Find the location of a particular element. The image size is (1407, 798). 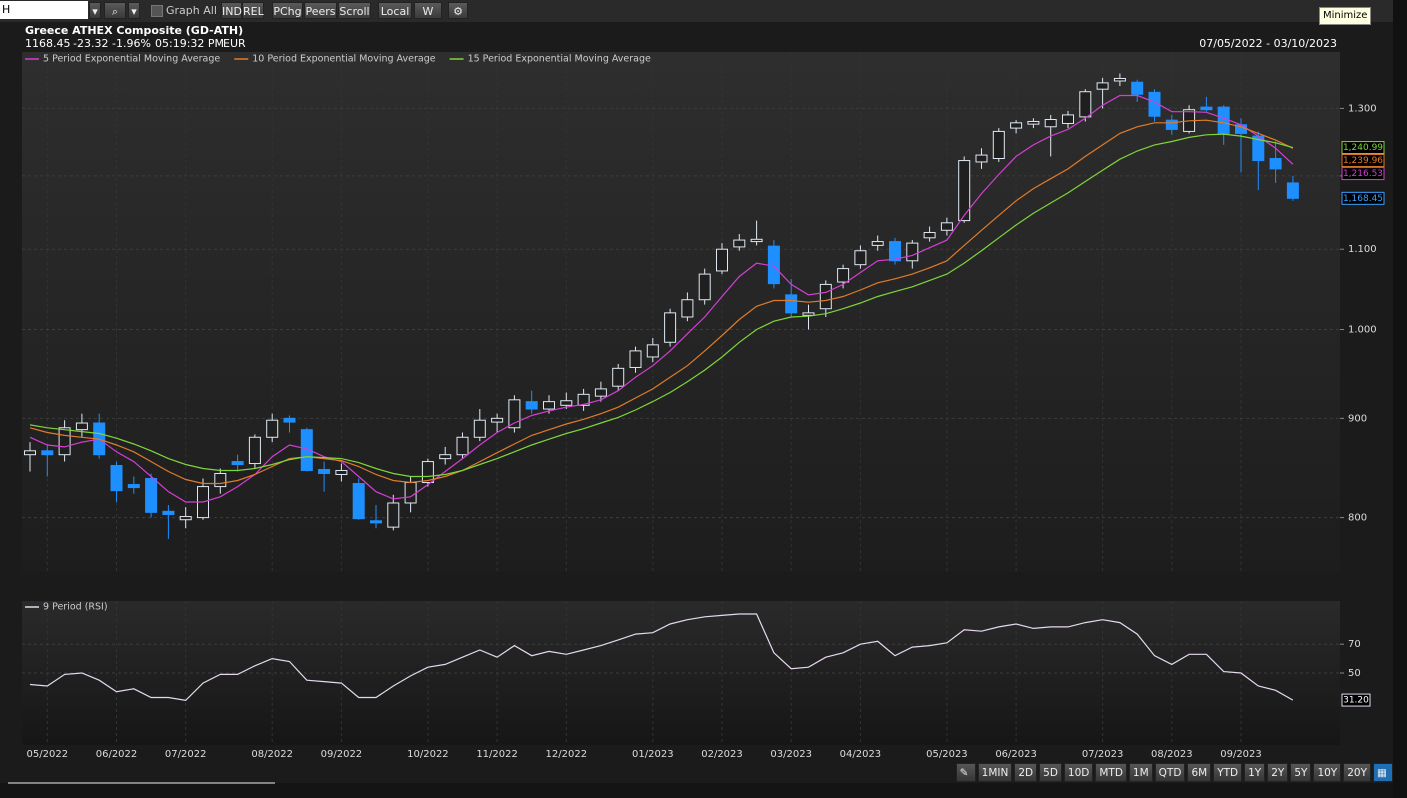

range-button: 10D is located at coordinates (1078, 772).